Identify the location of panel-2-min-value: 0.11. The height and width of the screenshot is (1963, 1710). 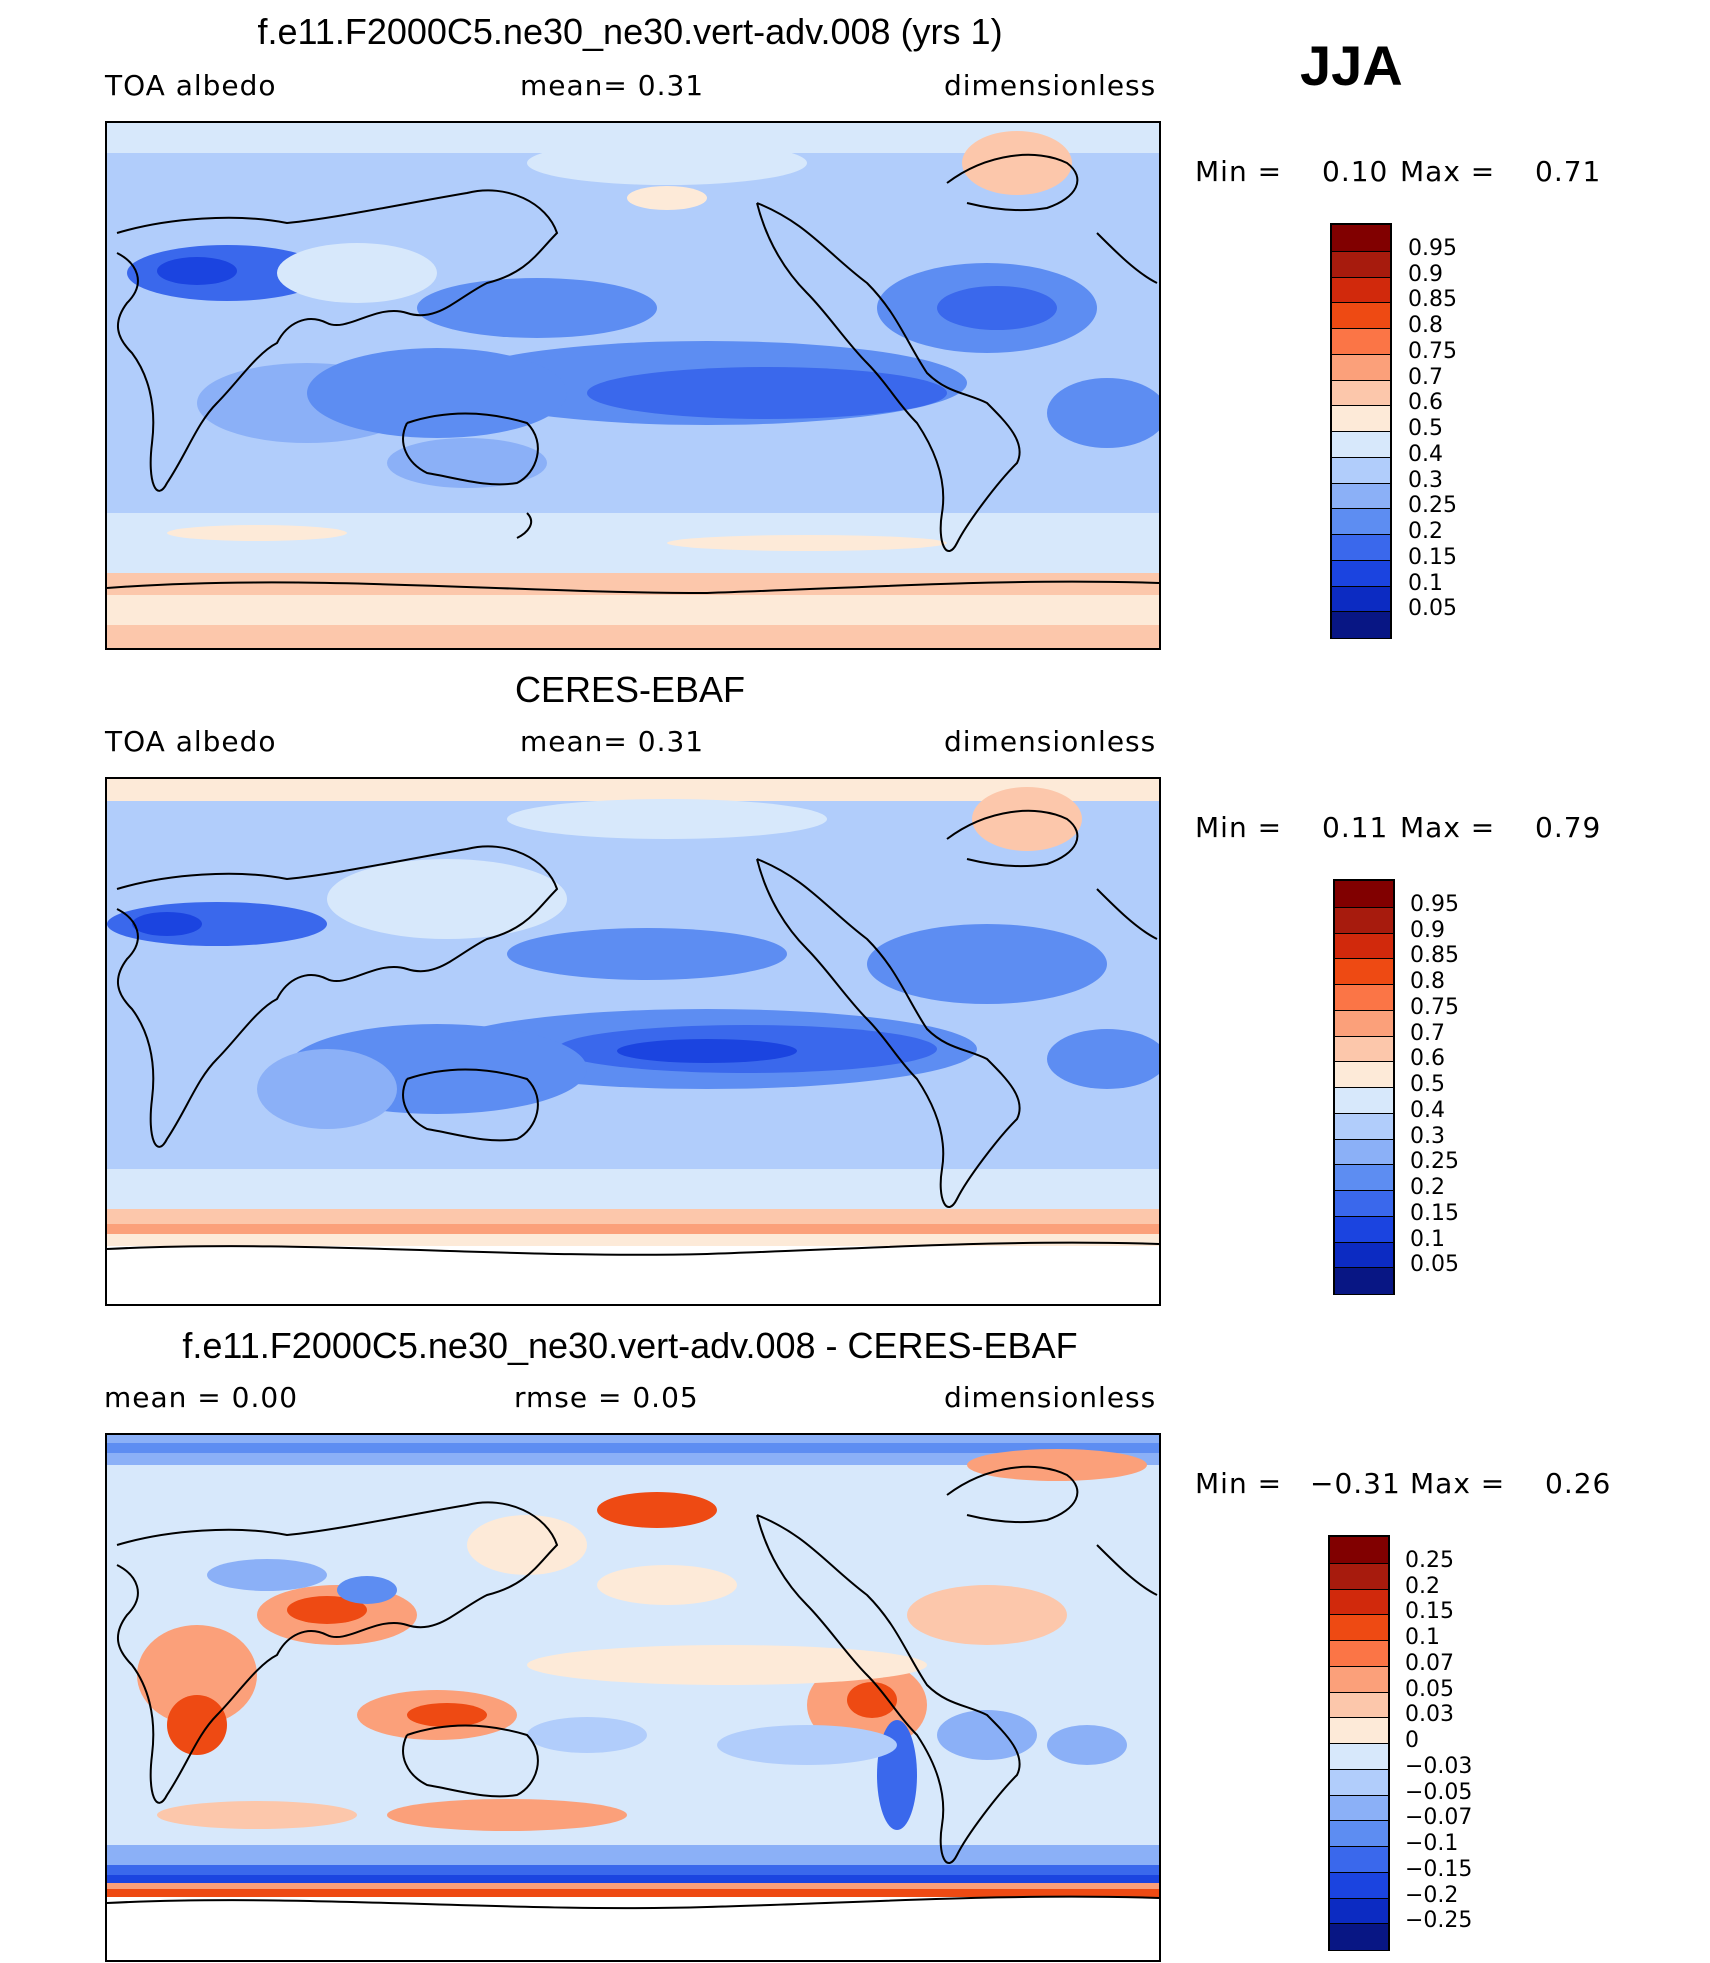
(1355, 827).